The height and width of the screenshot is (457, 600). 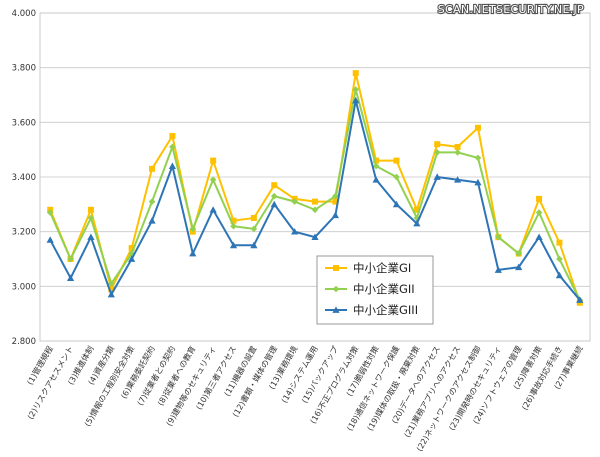 I want to click on y-tick-label: 2.800, so click(x=24, y=342).